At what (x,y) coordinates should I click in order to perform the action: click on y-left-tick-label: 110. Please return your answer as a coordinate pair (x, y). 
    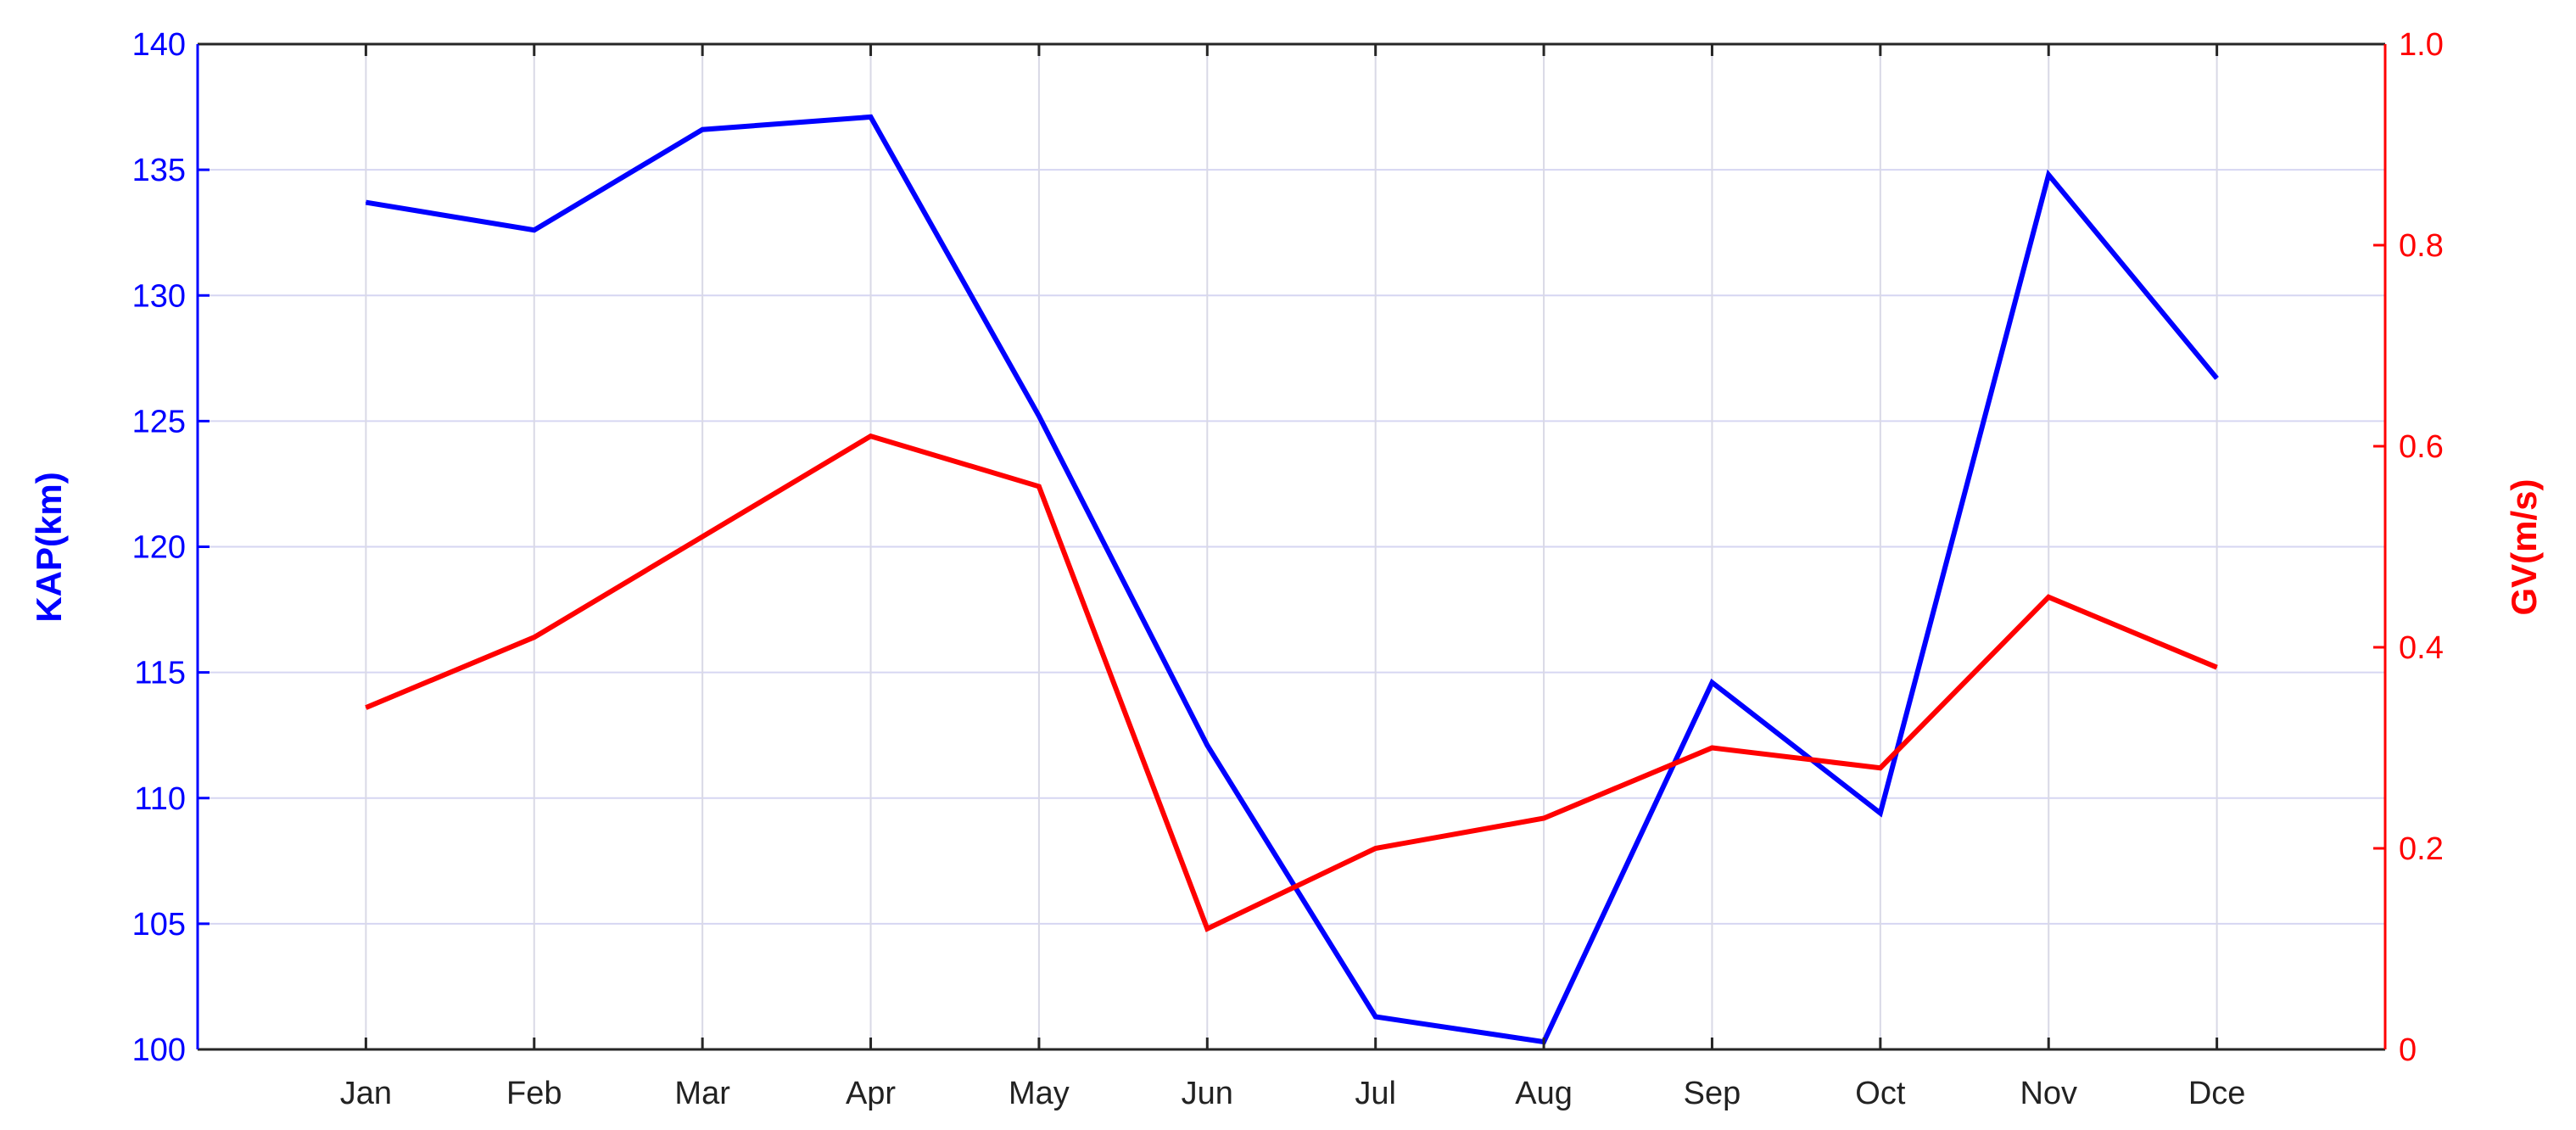
    Looking at the image, I should click on (160, 799).